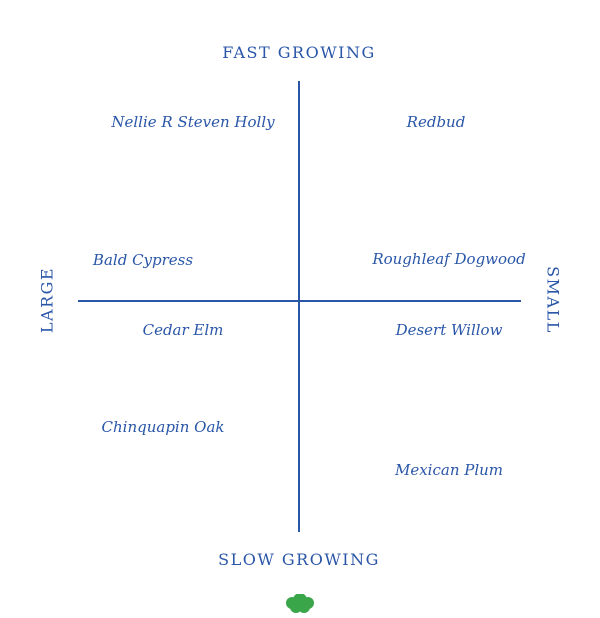  What do you see at coordinates (436, 122) in the screenshot?
I see `tree-label-redbud: Redbud` at bounding box center [436, 122].